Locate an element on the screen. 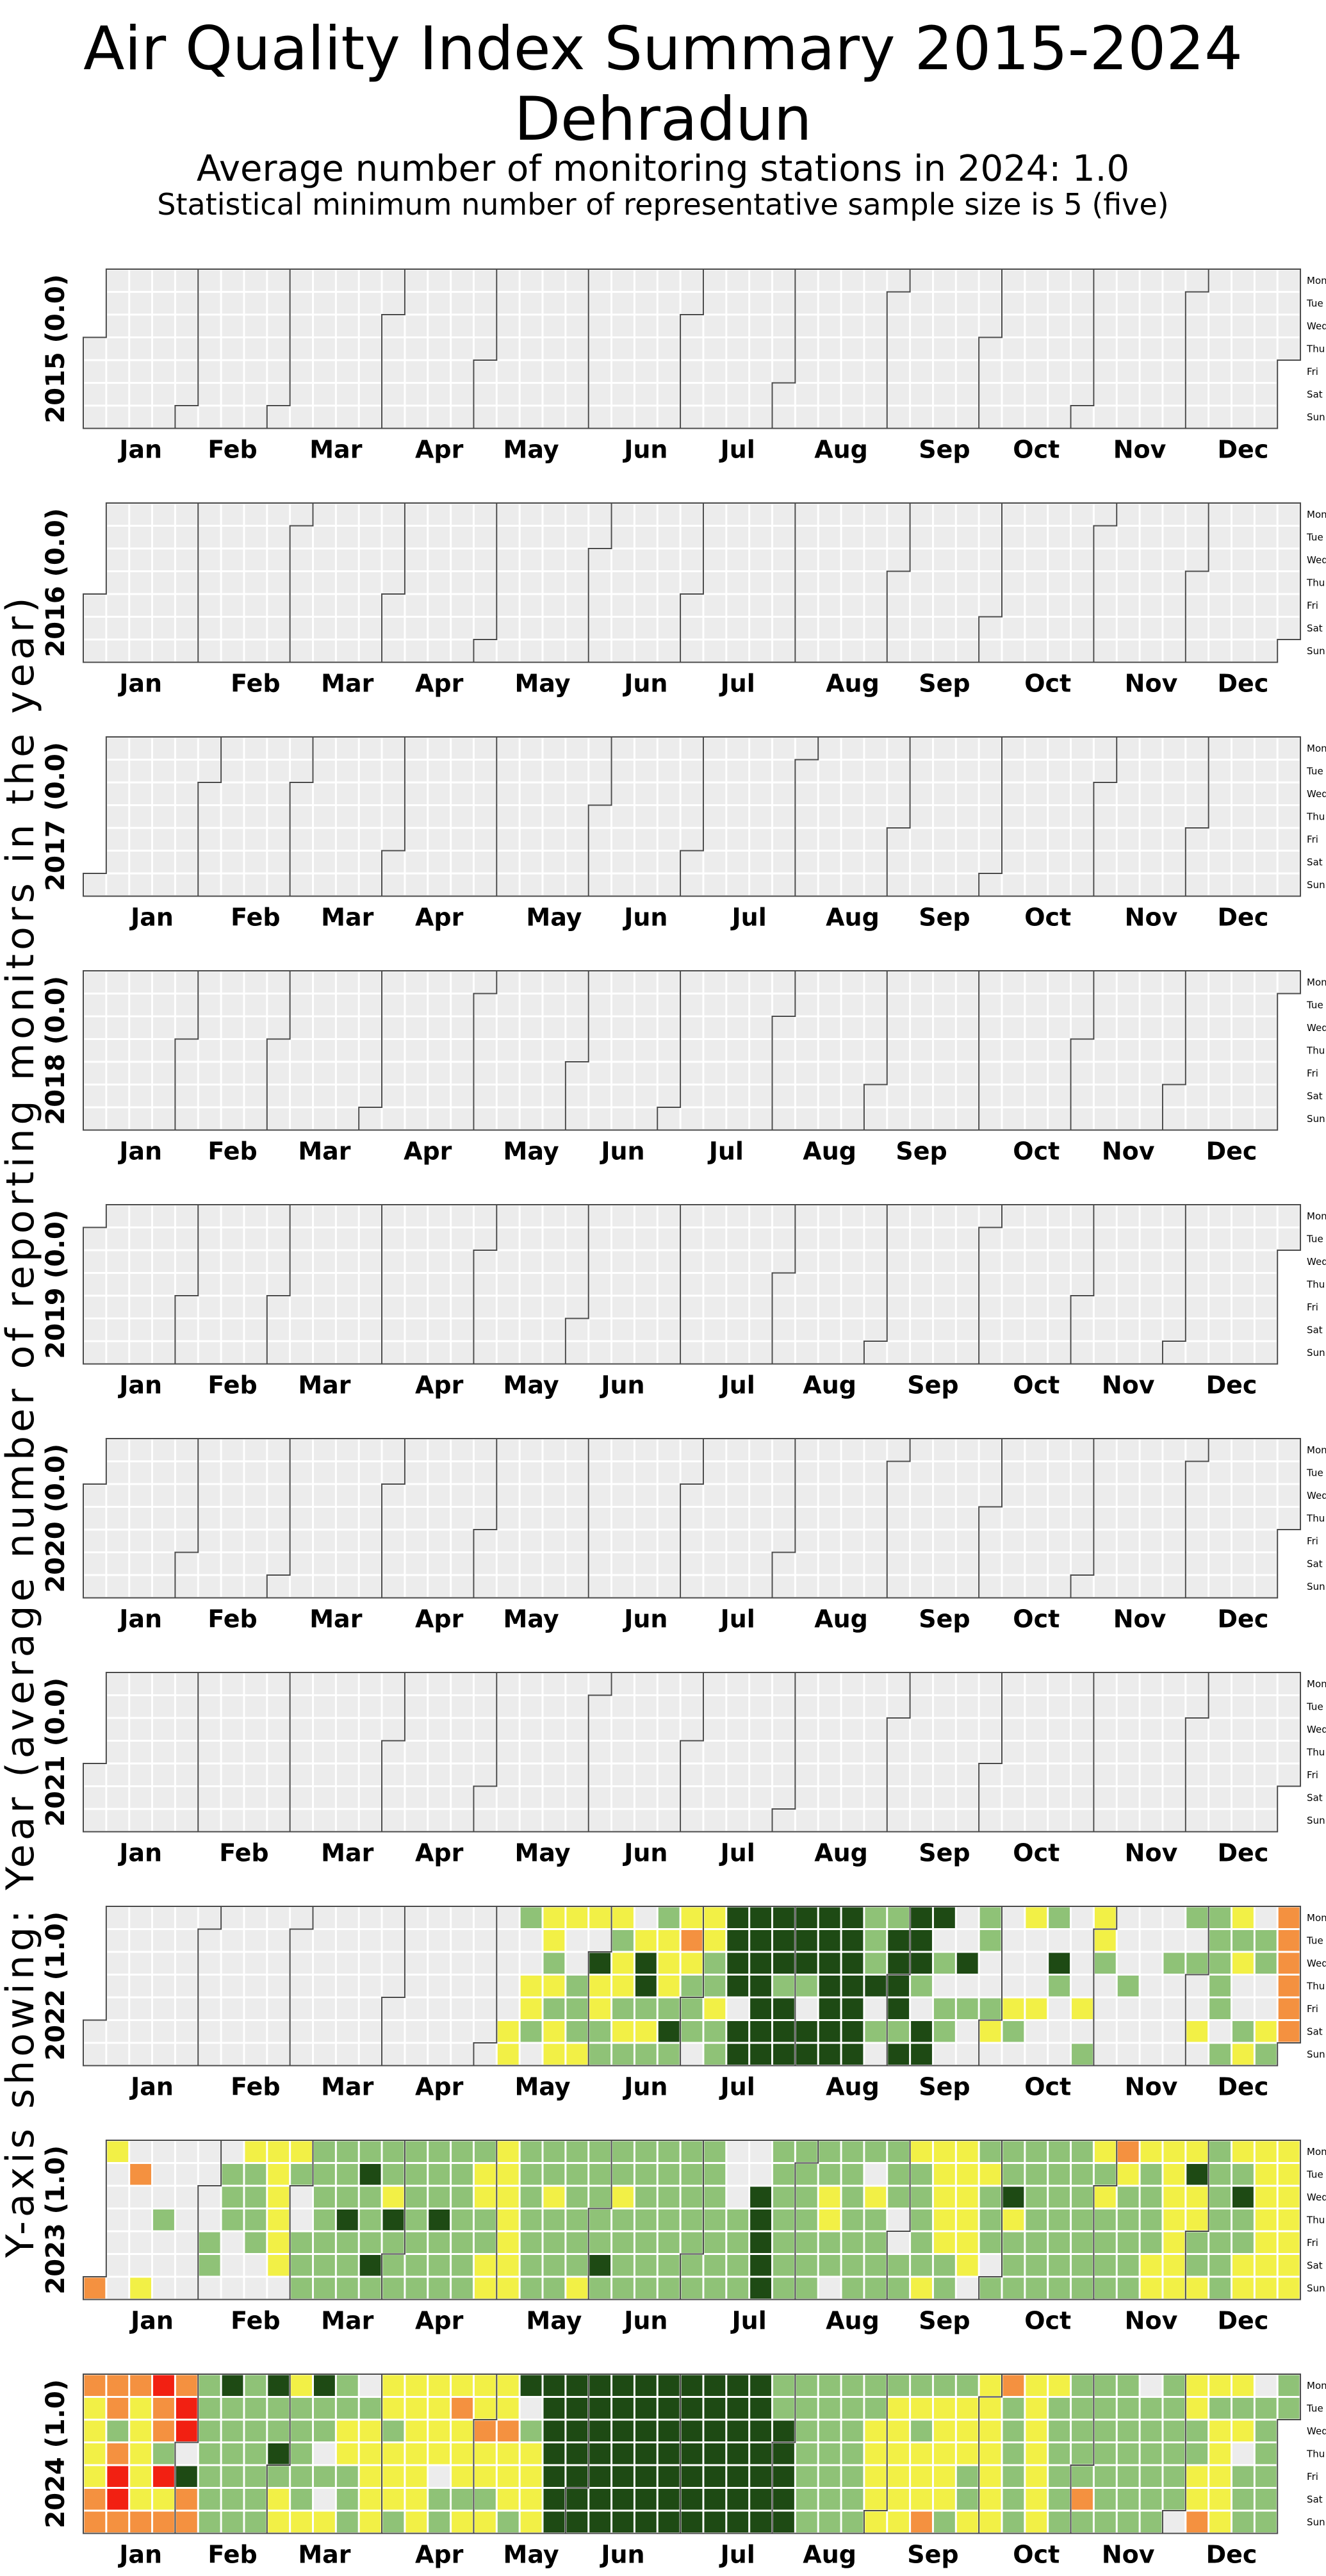 This screenshot has width=1326, height=2576. weekday-label: Sun is located at coordinates (1316, 1119).